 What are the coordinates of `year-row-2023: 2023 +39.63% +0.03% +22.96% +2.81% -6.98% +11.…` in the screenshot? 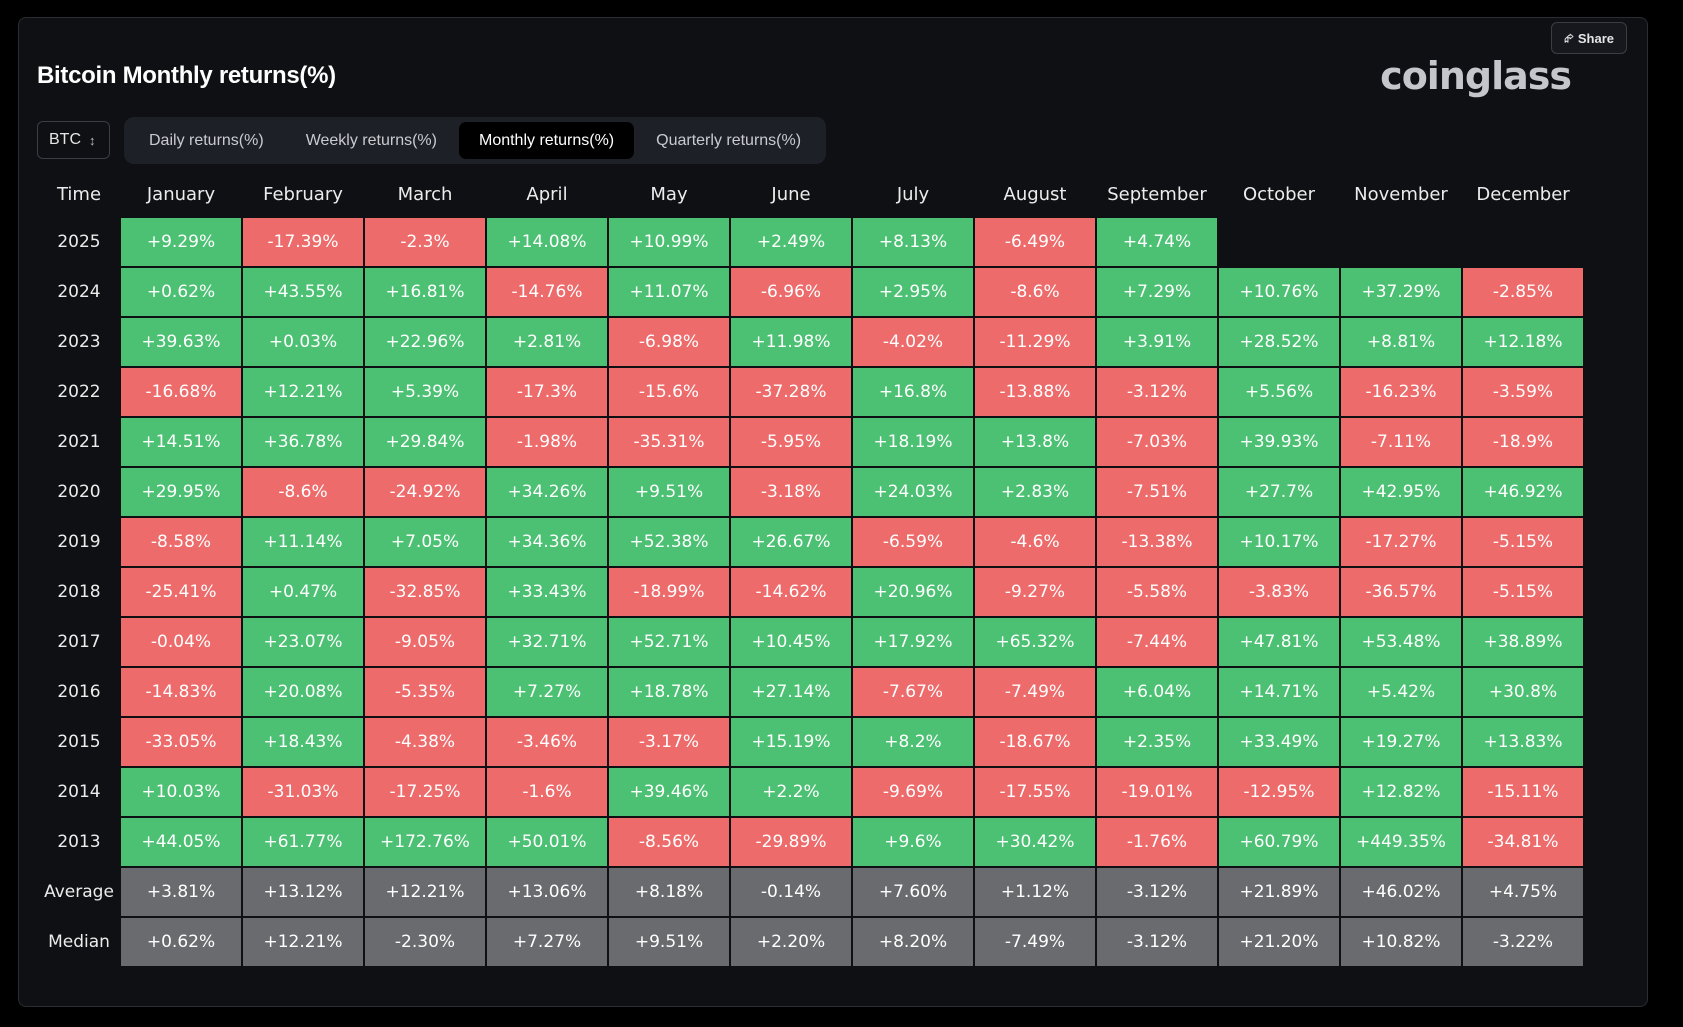 It's located at (811, 342).